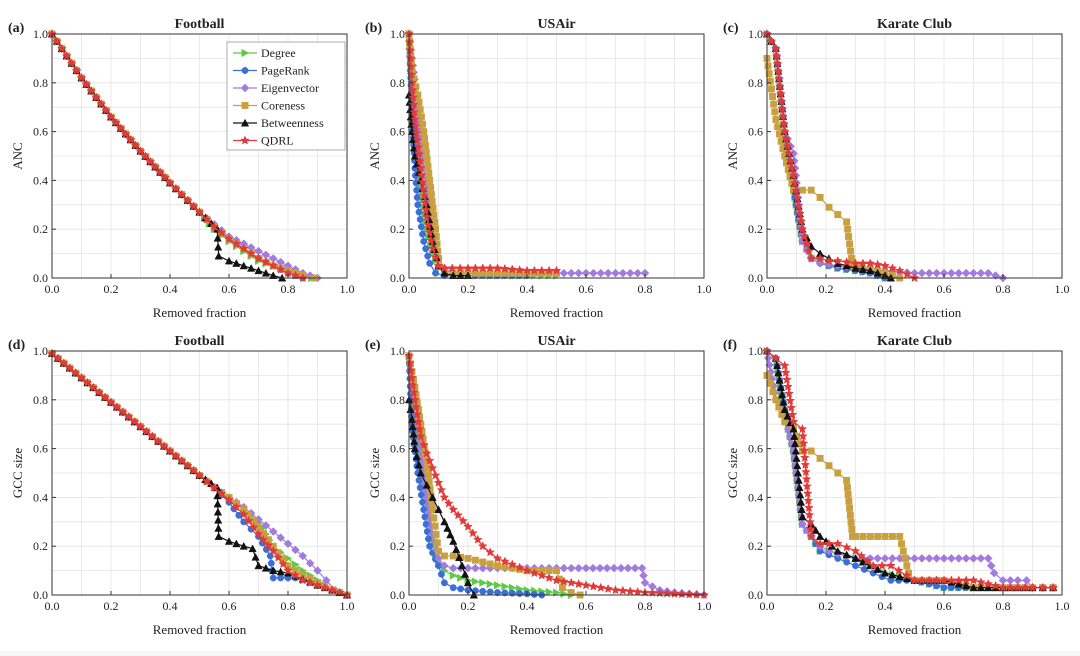 This screenshot has width=1080, height=656. I want to click on legend-box, so click(286, 96).